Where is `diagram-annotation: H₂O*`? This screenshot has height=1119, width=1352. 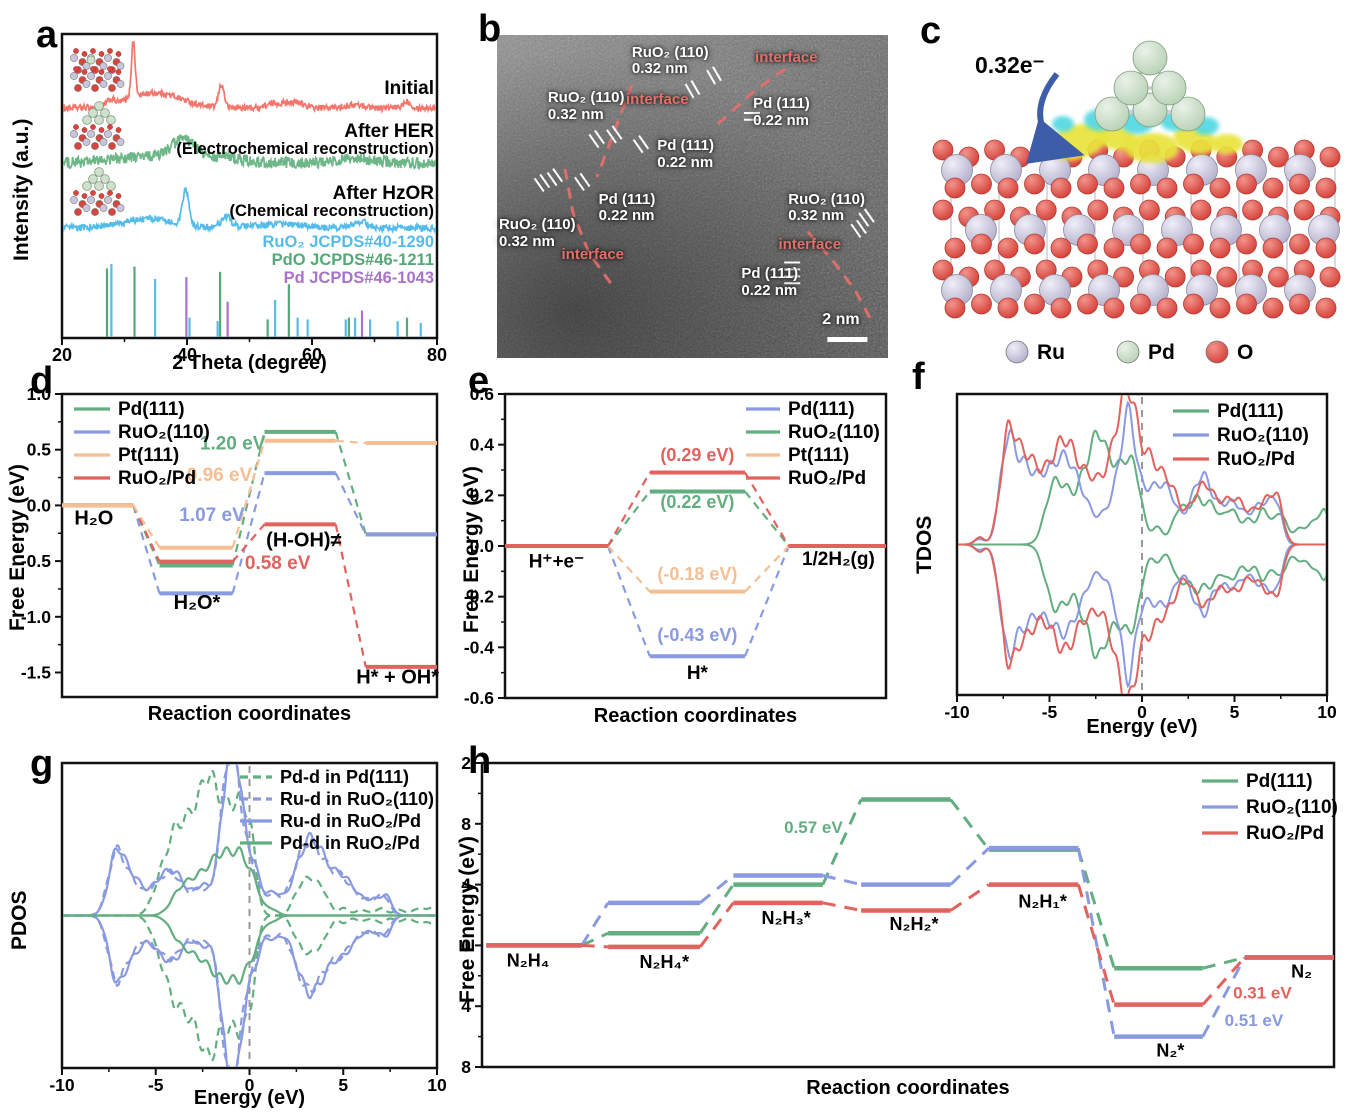
diagram-annotation: H₂O* is located at coordinates (197, 603).